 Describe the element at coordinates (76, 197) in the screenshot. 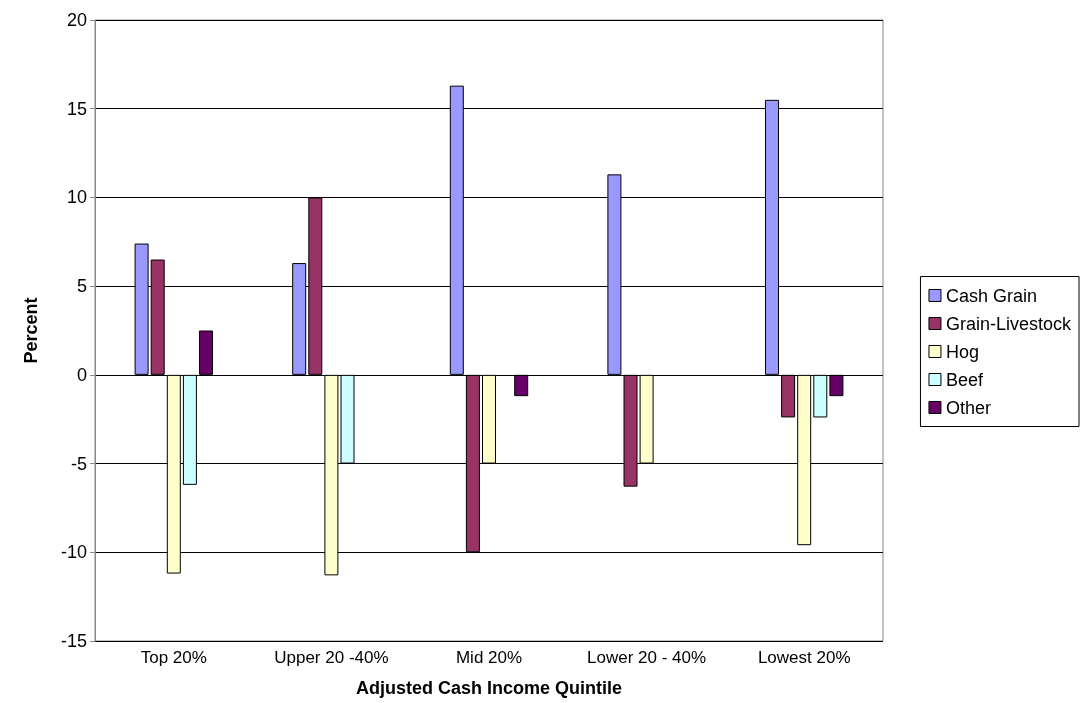

I see `y-tick-label: 10` at that location.